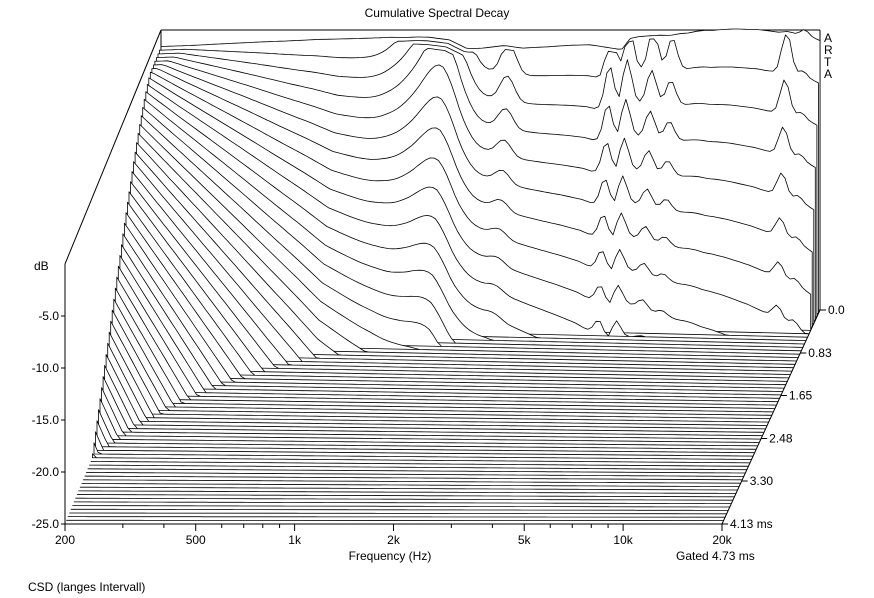 This screenshot has width=874, height=598. I want to click on y-tick-label-3: -20.0, so click(46, 472).